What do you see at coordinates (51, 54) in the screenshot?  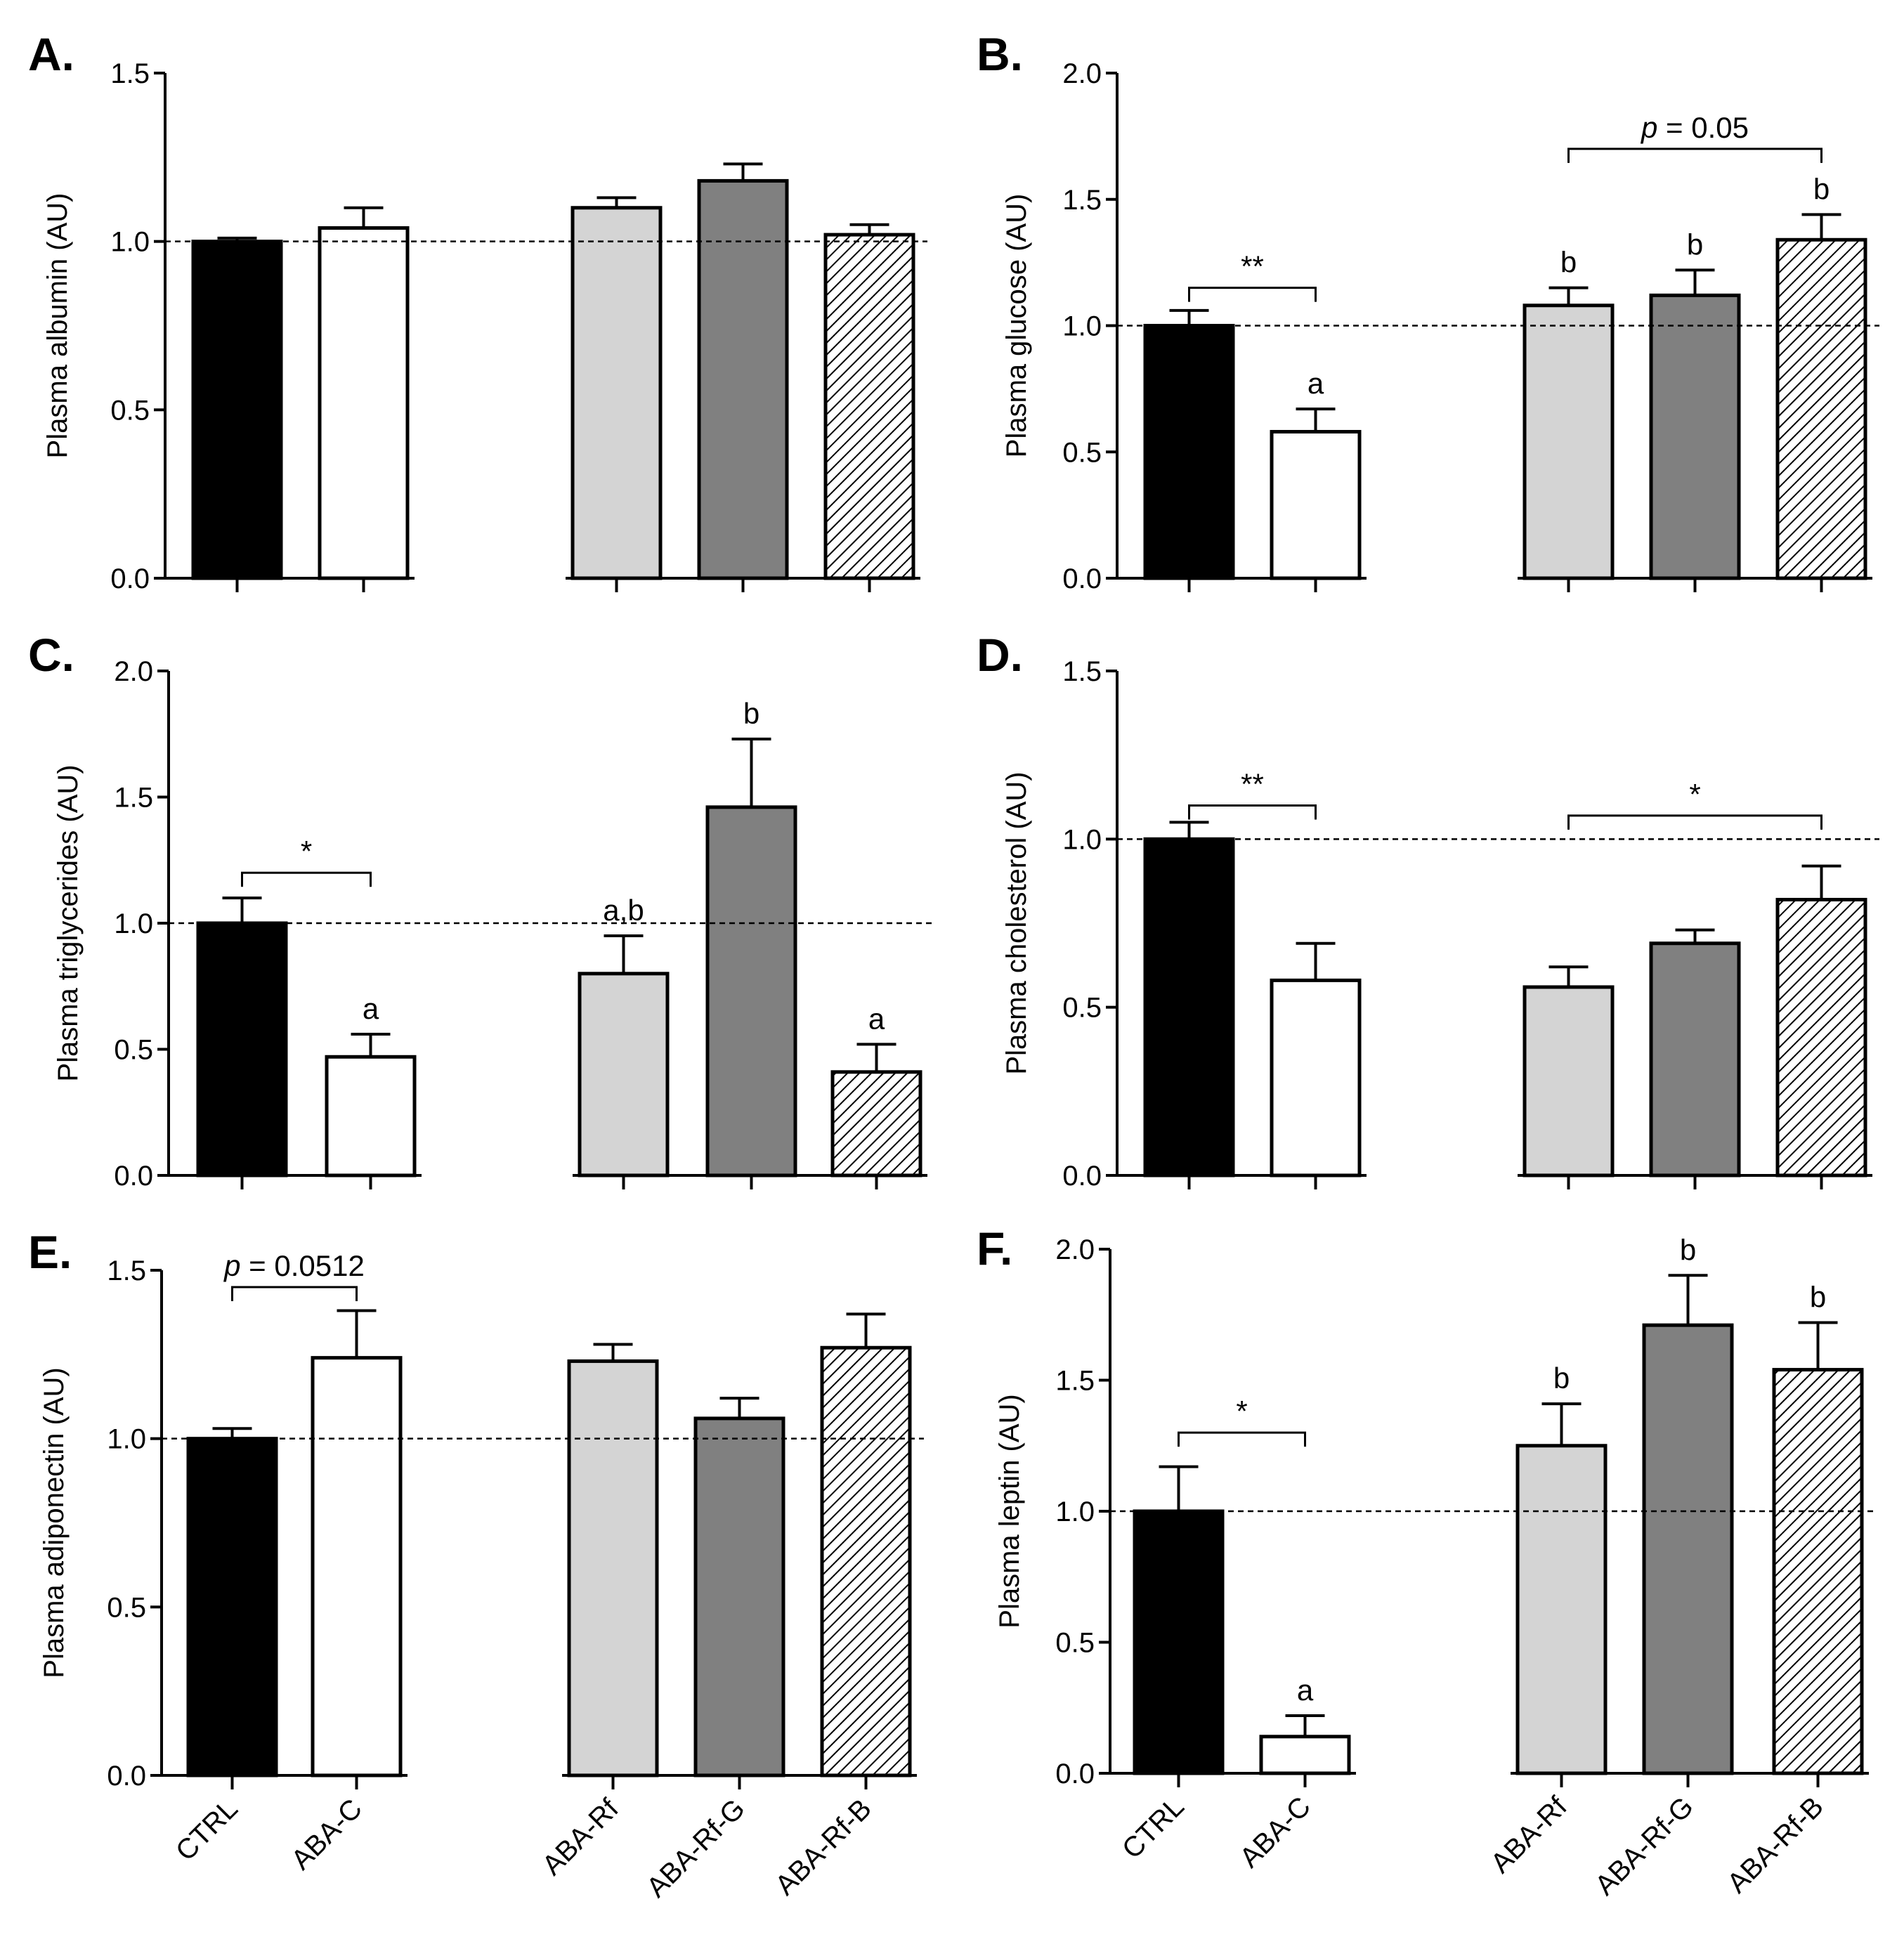 I see `panel-letter: A.` at bounding box center [51, 54].